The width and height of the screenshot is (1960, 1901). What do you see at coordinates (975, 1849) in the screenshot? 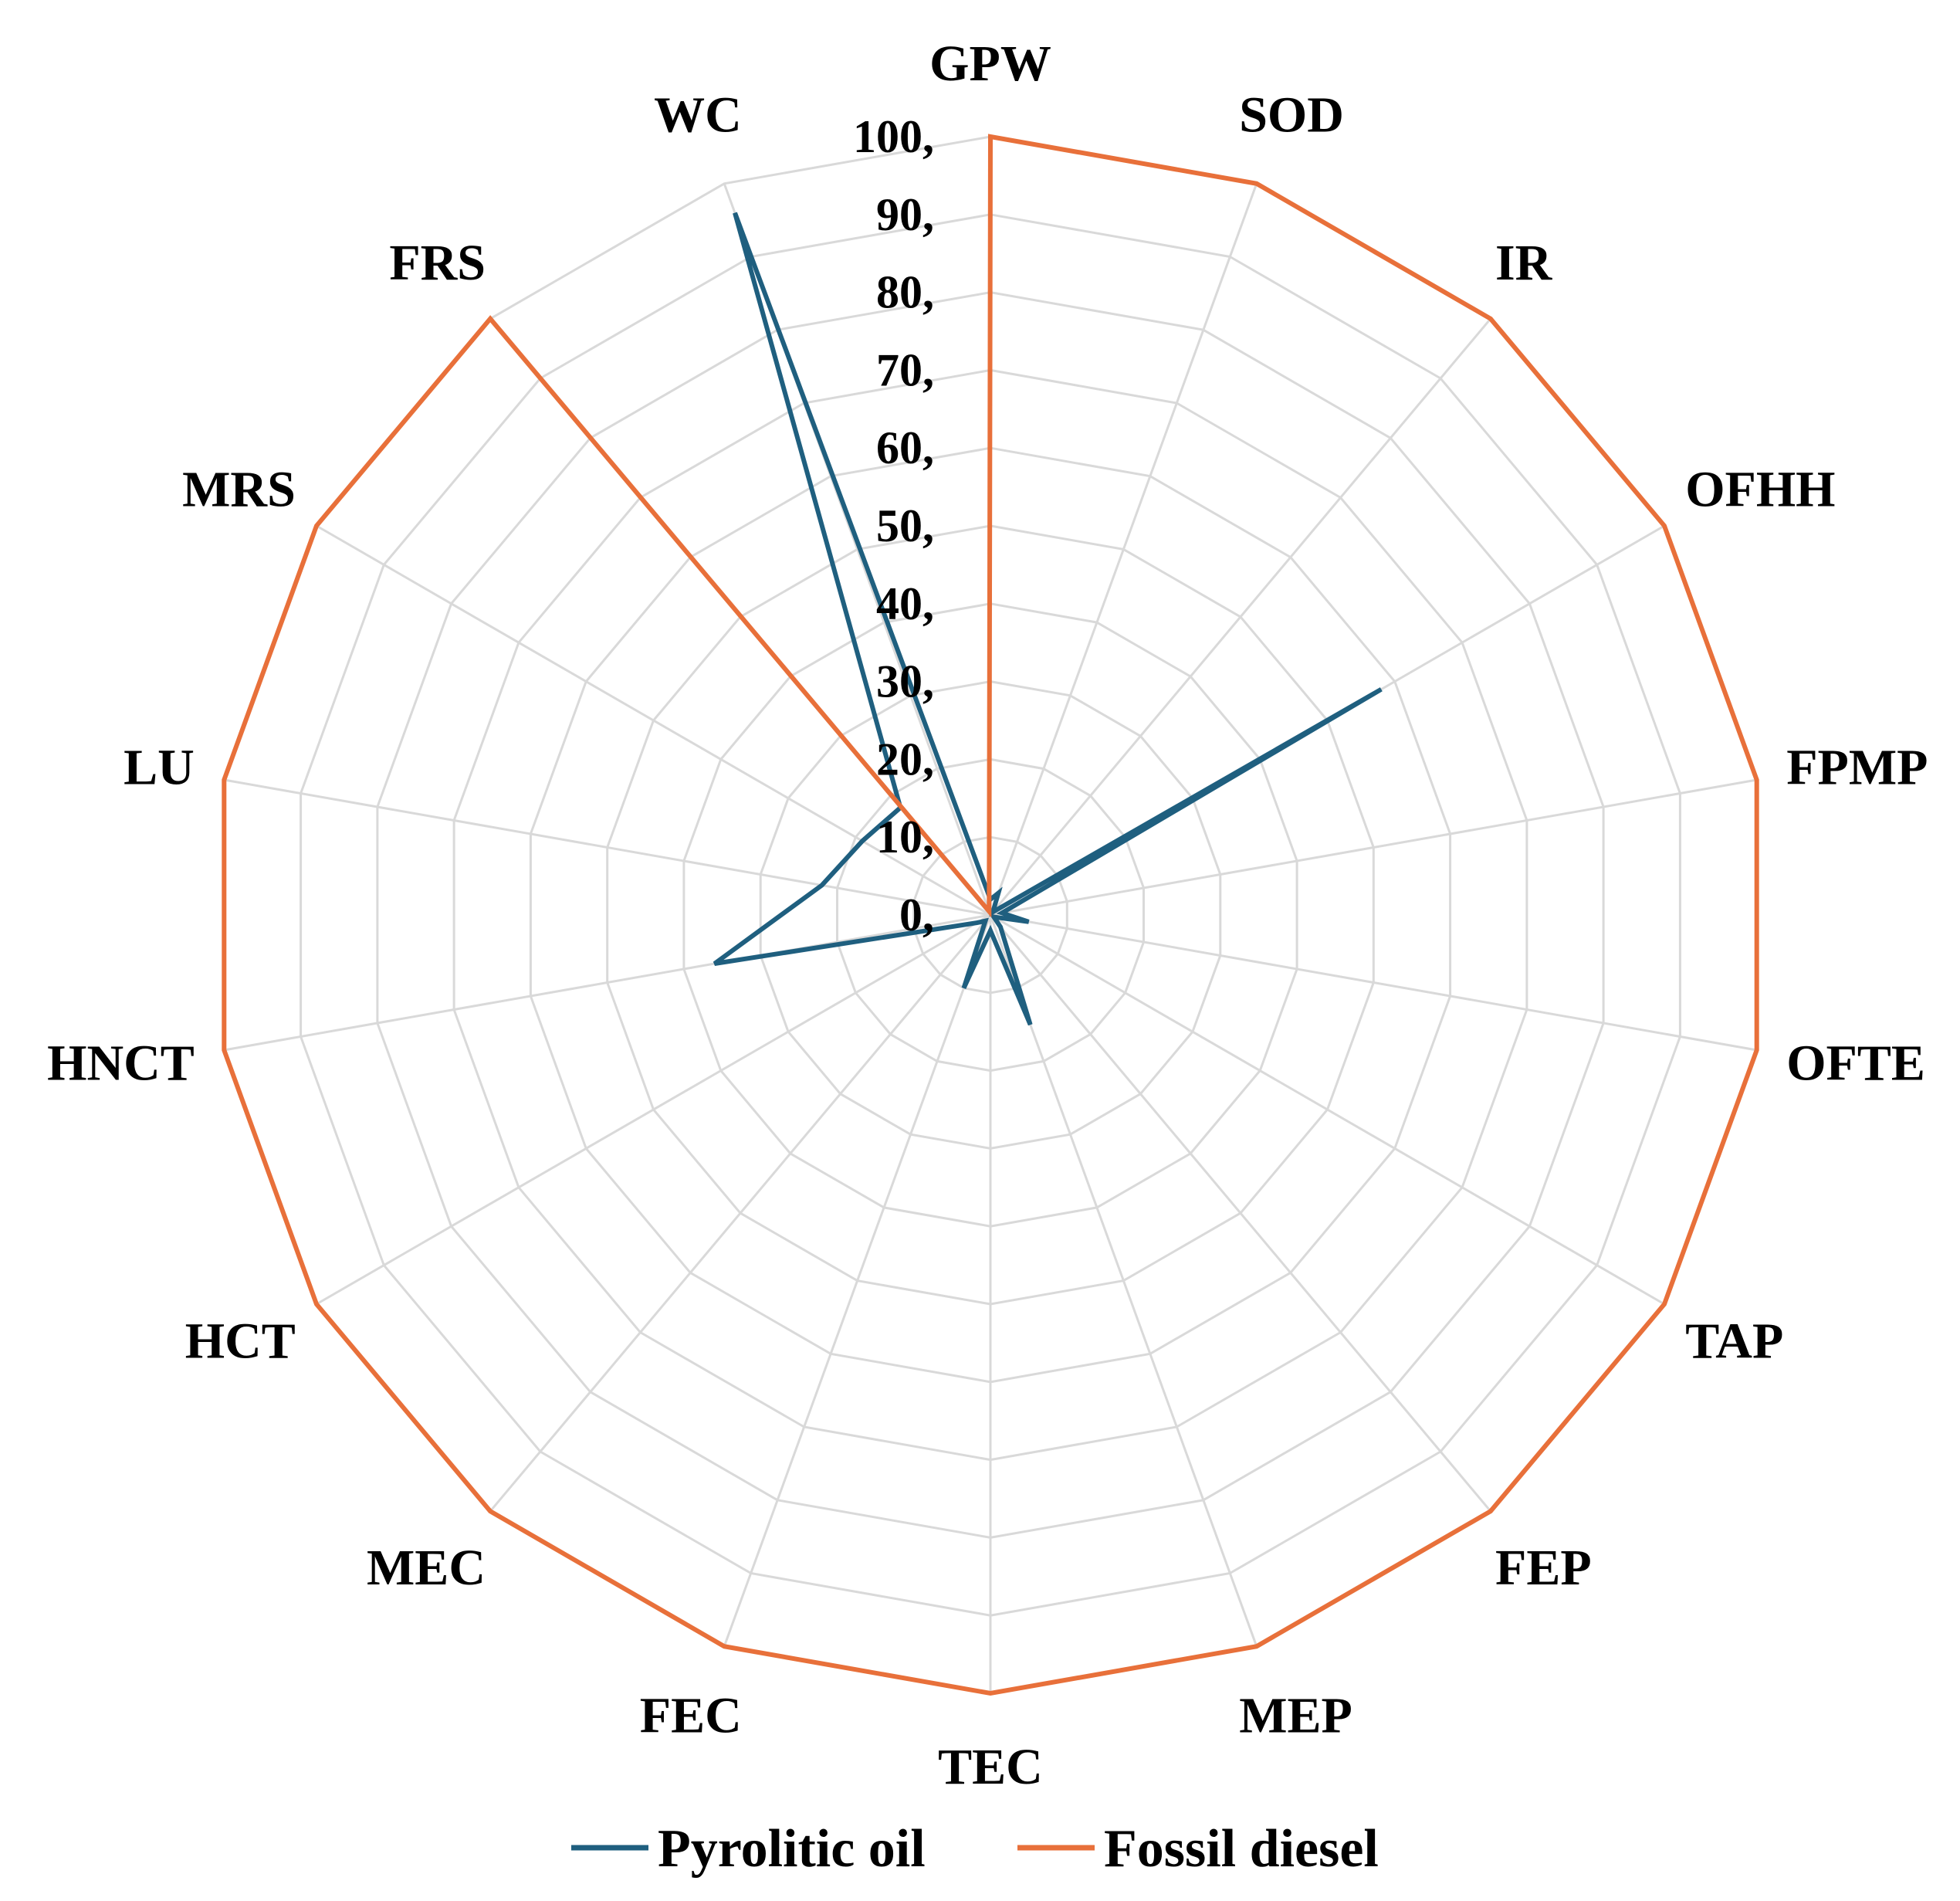
I see `legend: Pyrolitic oil Fossil diesel` at bounding box center [975, 1849].